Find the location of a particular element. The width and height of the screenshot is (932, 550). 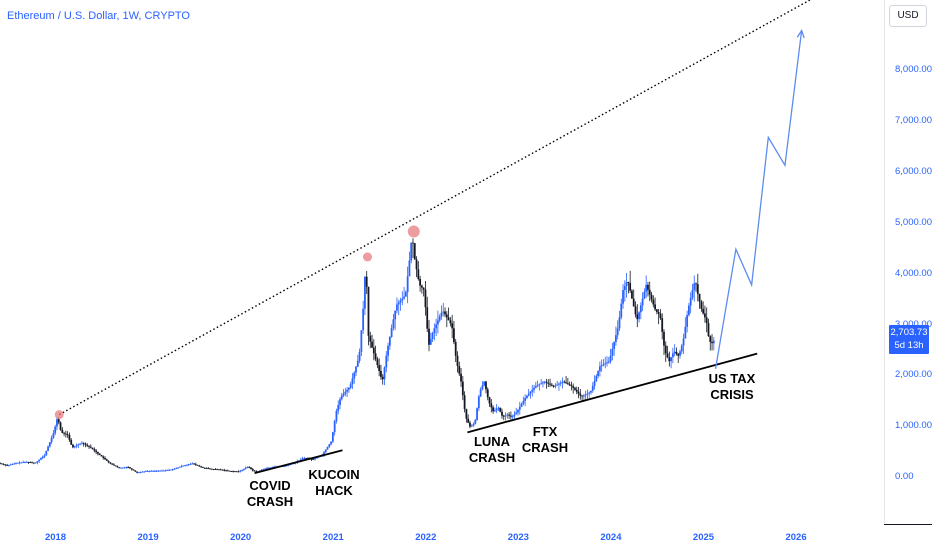

currency-button: USD is located at coordinates (908, 16).